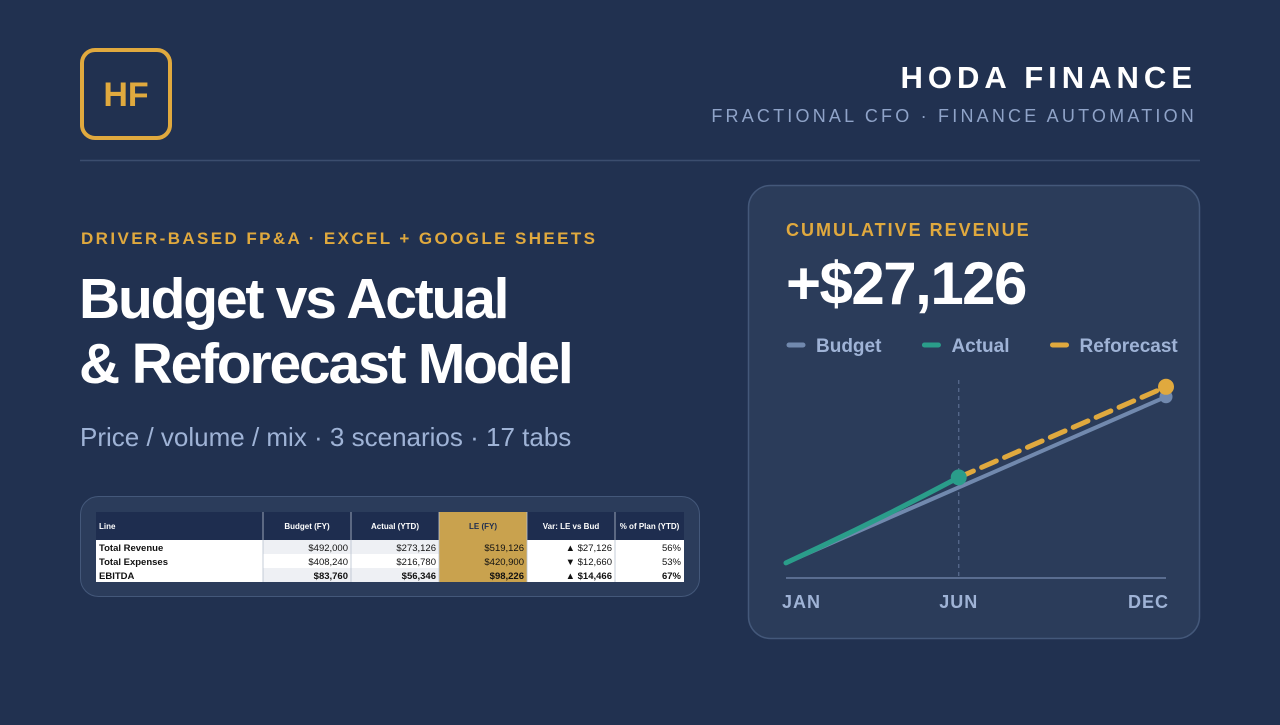 The width and height of the screenshot is (1280, 725). What do you see at coordinates (117, 576) in the screenshot?
I see `table-cell: EBITDA` at bounding box center [117, 576].